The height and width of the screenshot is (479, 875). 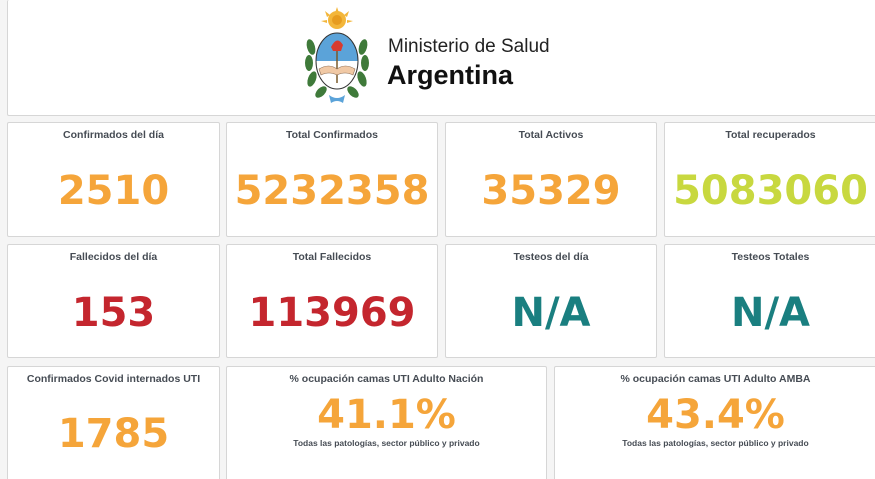 What do you see at coordinates (386, 415) in the screenshot?
I see `stat-value: 41.1%` at bounding box center [386, 415].